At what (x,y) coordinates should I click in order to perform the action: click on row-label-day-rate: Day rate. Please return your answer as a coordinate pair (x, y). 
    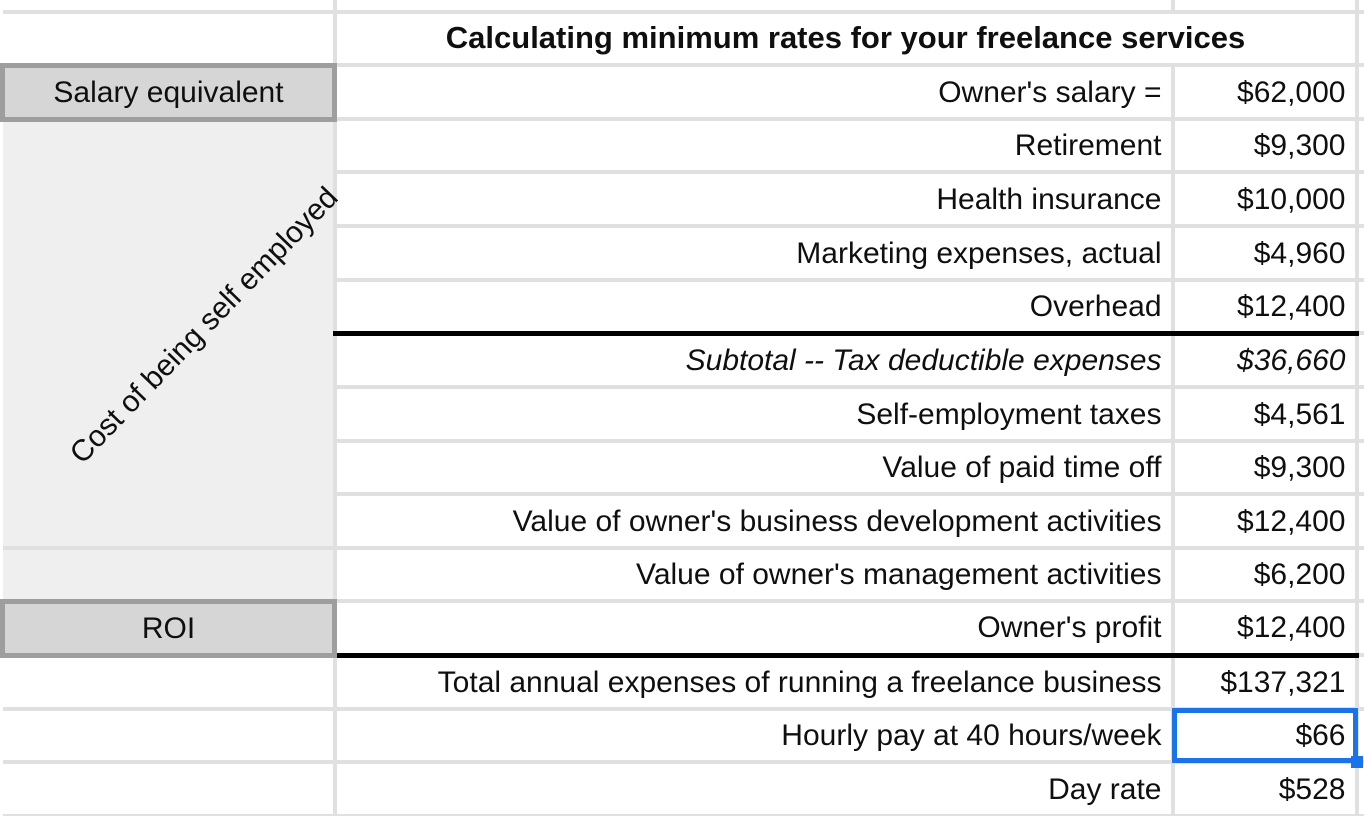
    Looking at the image, I should click on (753, 788).